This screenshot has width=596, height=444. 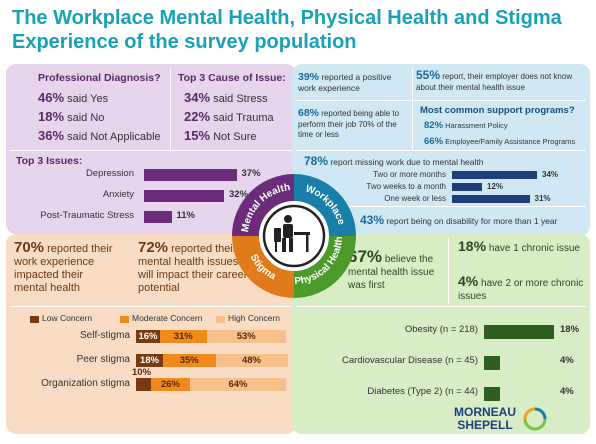 I want to click on stacked-bar-segment: 48%, so click(x=251, y=360).